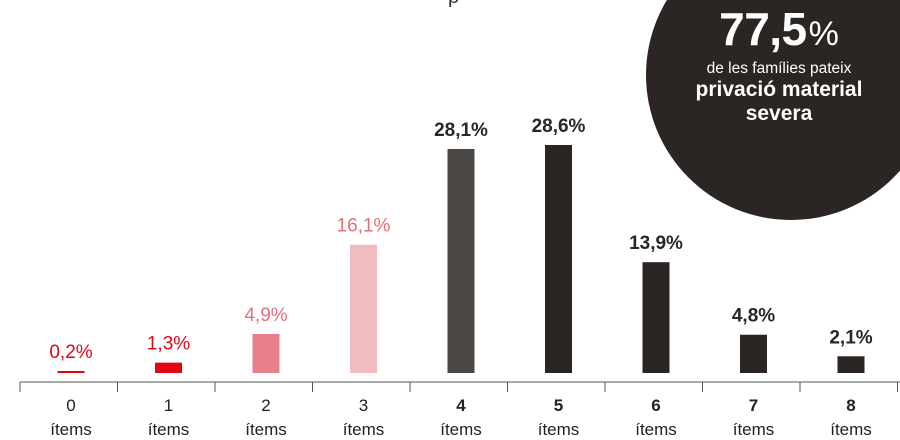  Describe the element at coordinates (779, 68) in the screenshot. I see `badge-caption: de les famílies pateix` at that location.